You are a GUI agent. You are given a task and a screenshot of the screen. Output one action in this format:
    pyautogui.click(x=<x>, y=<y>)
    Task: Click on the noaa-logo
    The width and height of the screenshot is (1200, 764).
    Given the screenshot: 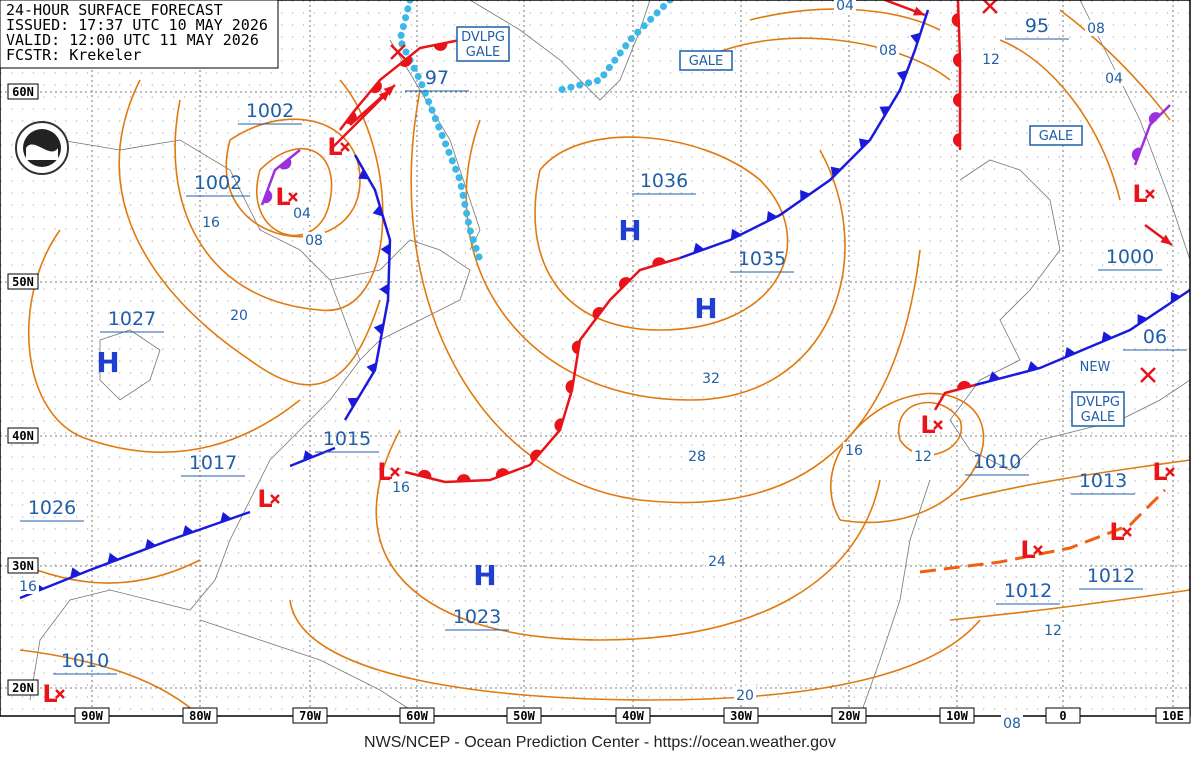 What is the action you would take?
    pyautogui.click(x=42, y=148)
    